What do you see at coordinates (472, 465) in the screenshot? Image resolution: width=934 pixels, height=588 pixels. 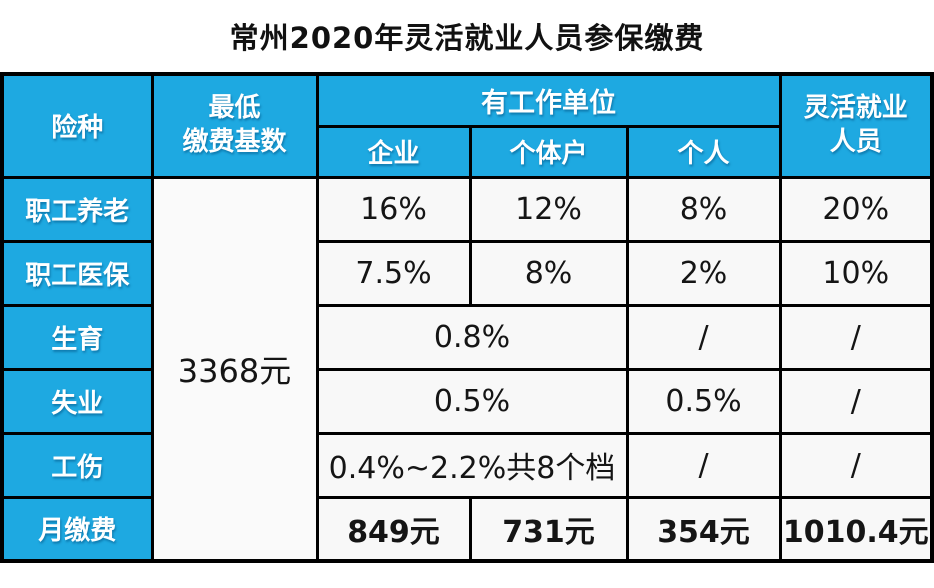 I see `cell-work-injury-enterprise-selfemployed: 0.4%~2.2%共8个档` at bounding box center [472, 465].